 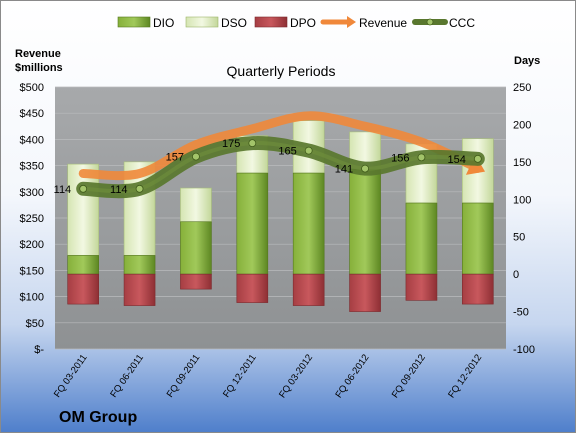 I want to click on chart-title: Quarterly Periods, so click(x=281, y=71).